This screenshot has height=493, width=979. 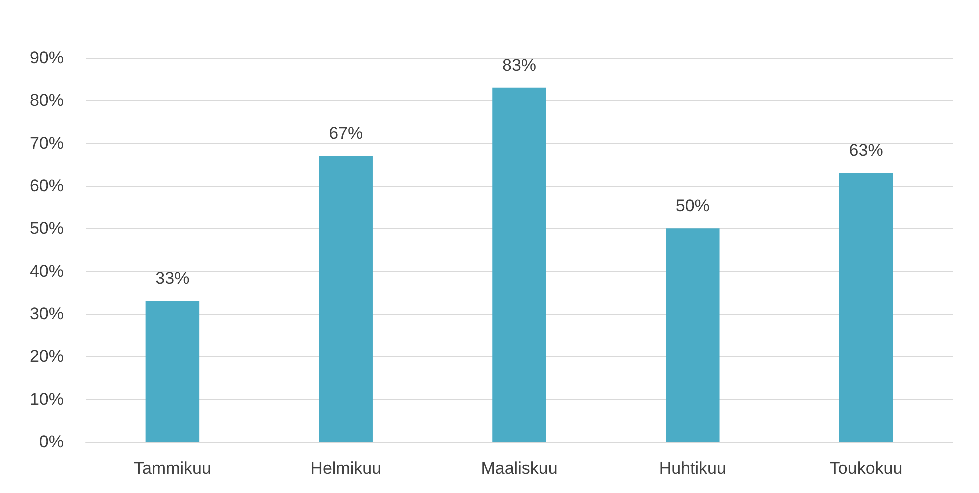 I want to click on y-tick-label: 30%, so click(x=47, y=314).